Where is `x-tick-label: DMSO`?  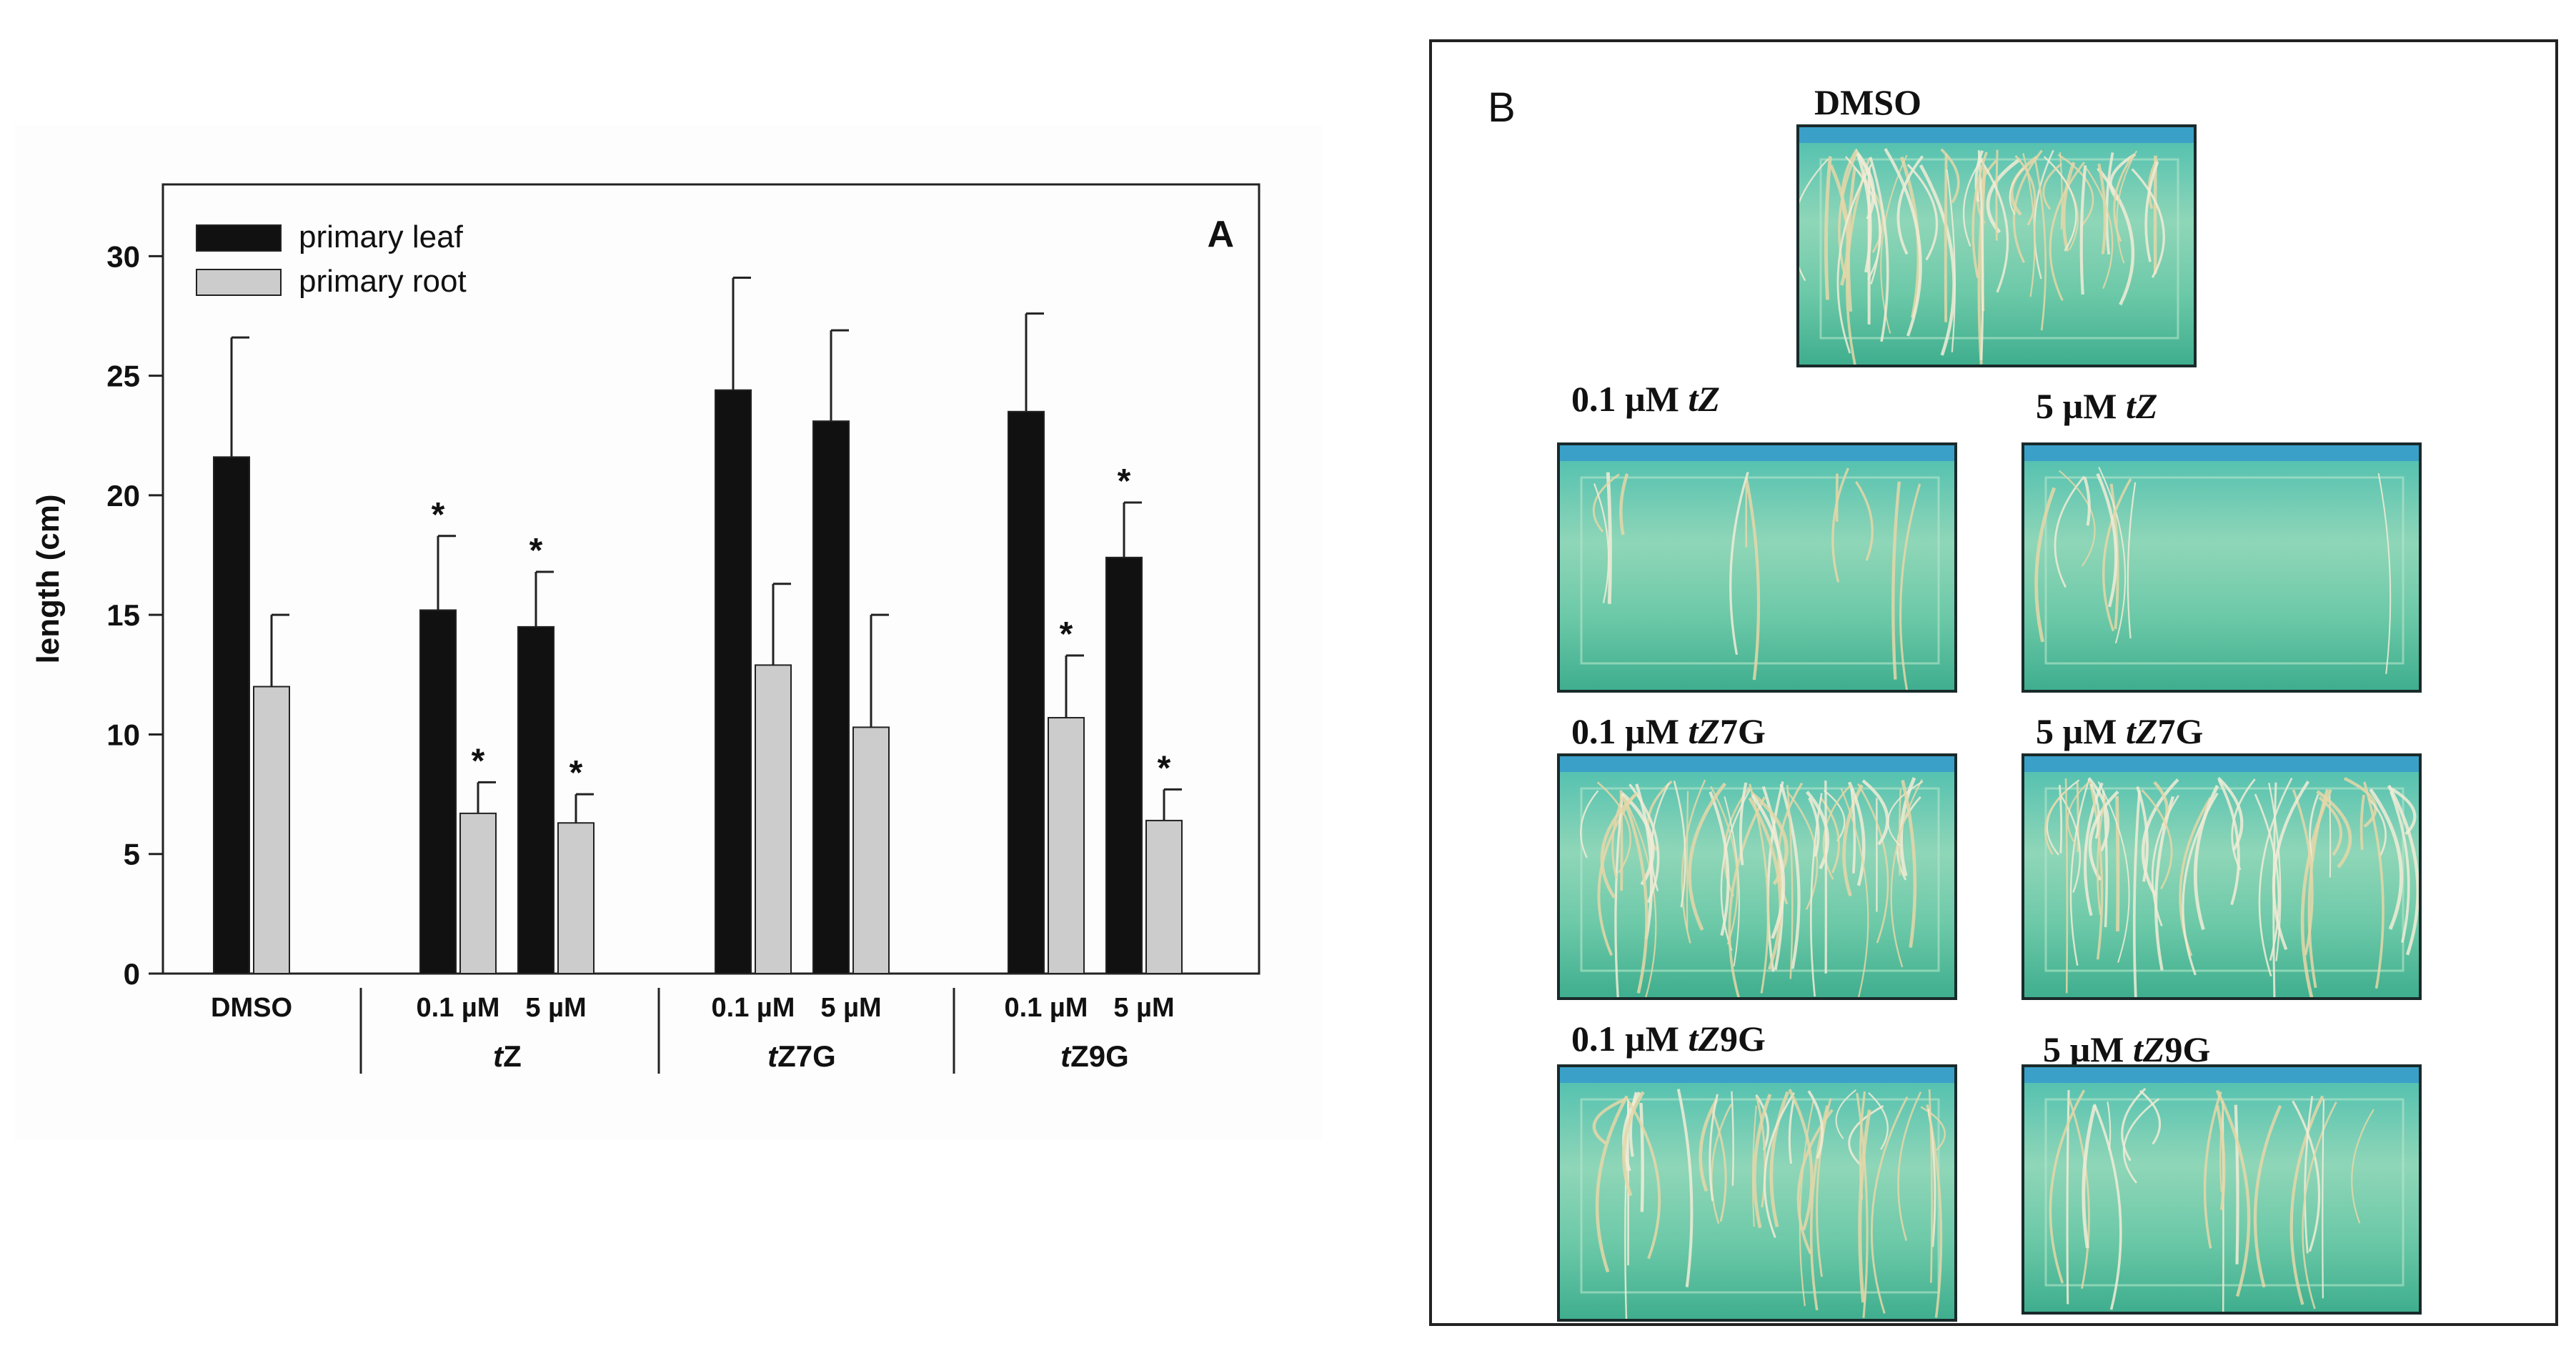 x-tick-label: DMSO is located at coordinates (251, 1008).